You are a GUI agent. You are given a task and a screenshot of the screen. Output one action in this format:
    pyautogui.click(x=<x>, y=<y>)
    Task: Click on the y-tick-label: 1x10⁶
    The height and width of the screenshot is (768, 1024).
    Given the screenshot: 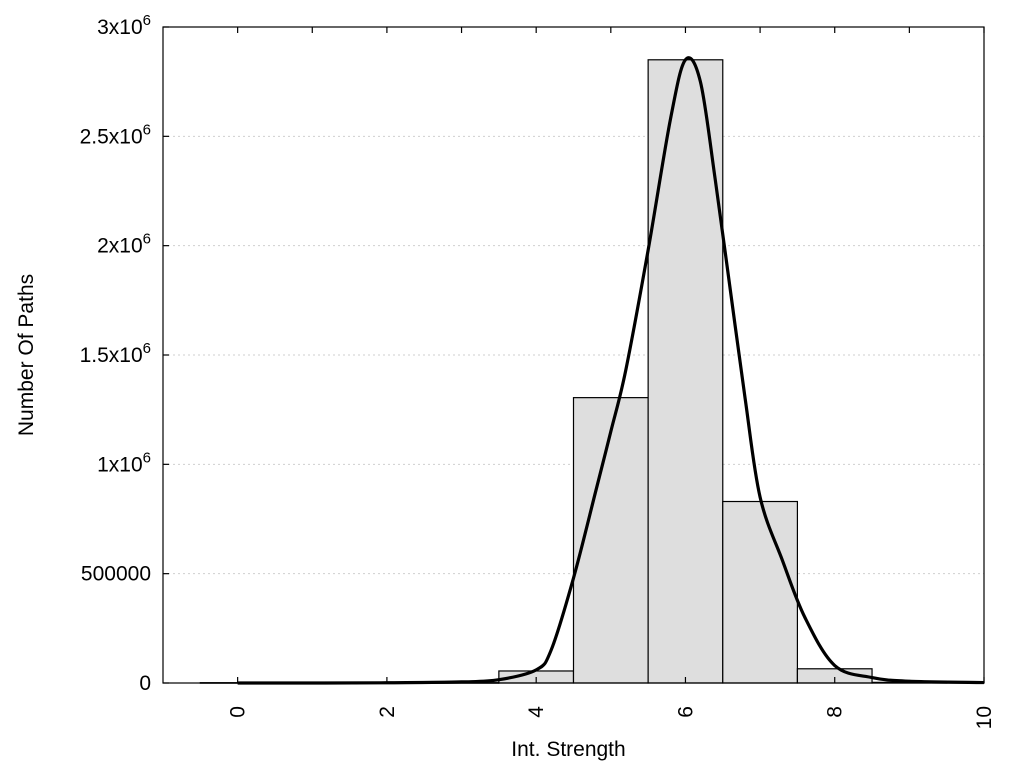 What is the action you would take?
    pyautogui.click(x=124, y=462)
    